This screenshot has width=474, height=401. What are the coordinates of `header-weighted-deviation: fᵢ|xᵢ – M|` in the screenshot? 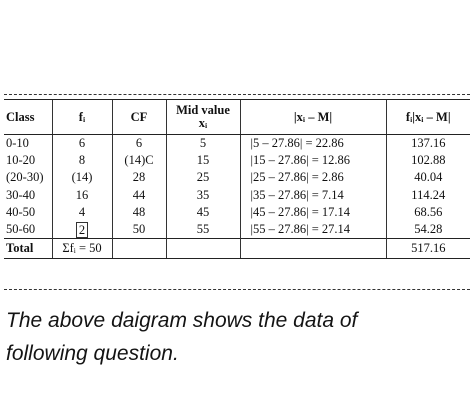 It's located at (427, 117).